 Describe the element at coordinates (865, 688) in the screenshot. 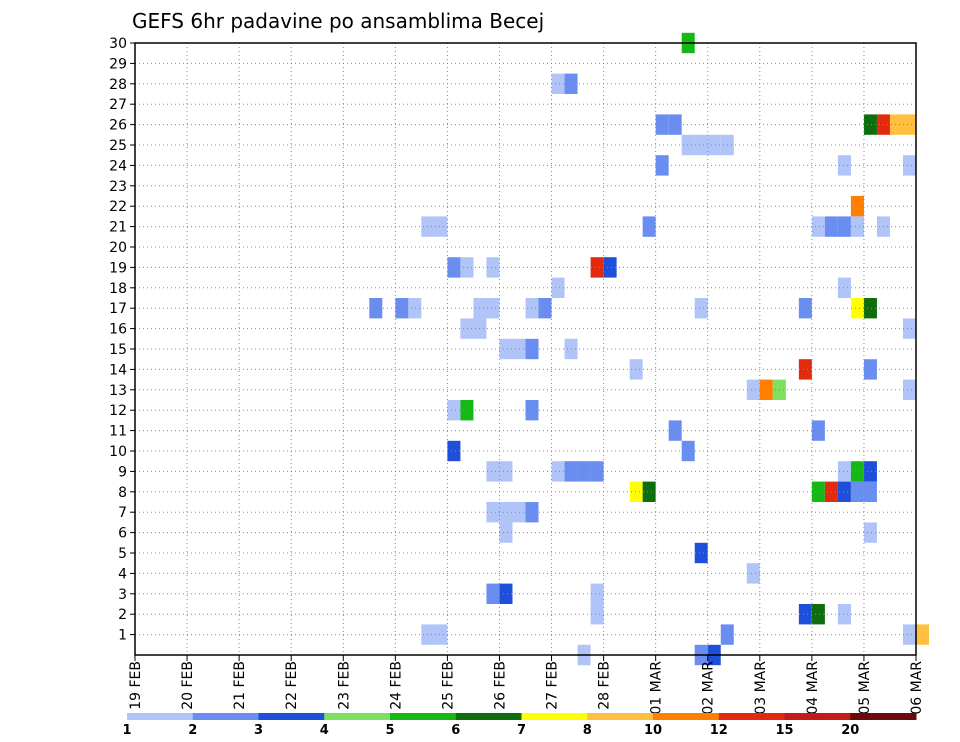

I see `x-tick-label: 05 MAR` at that location.